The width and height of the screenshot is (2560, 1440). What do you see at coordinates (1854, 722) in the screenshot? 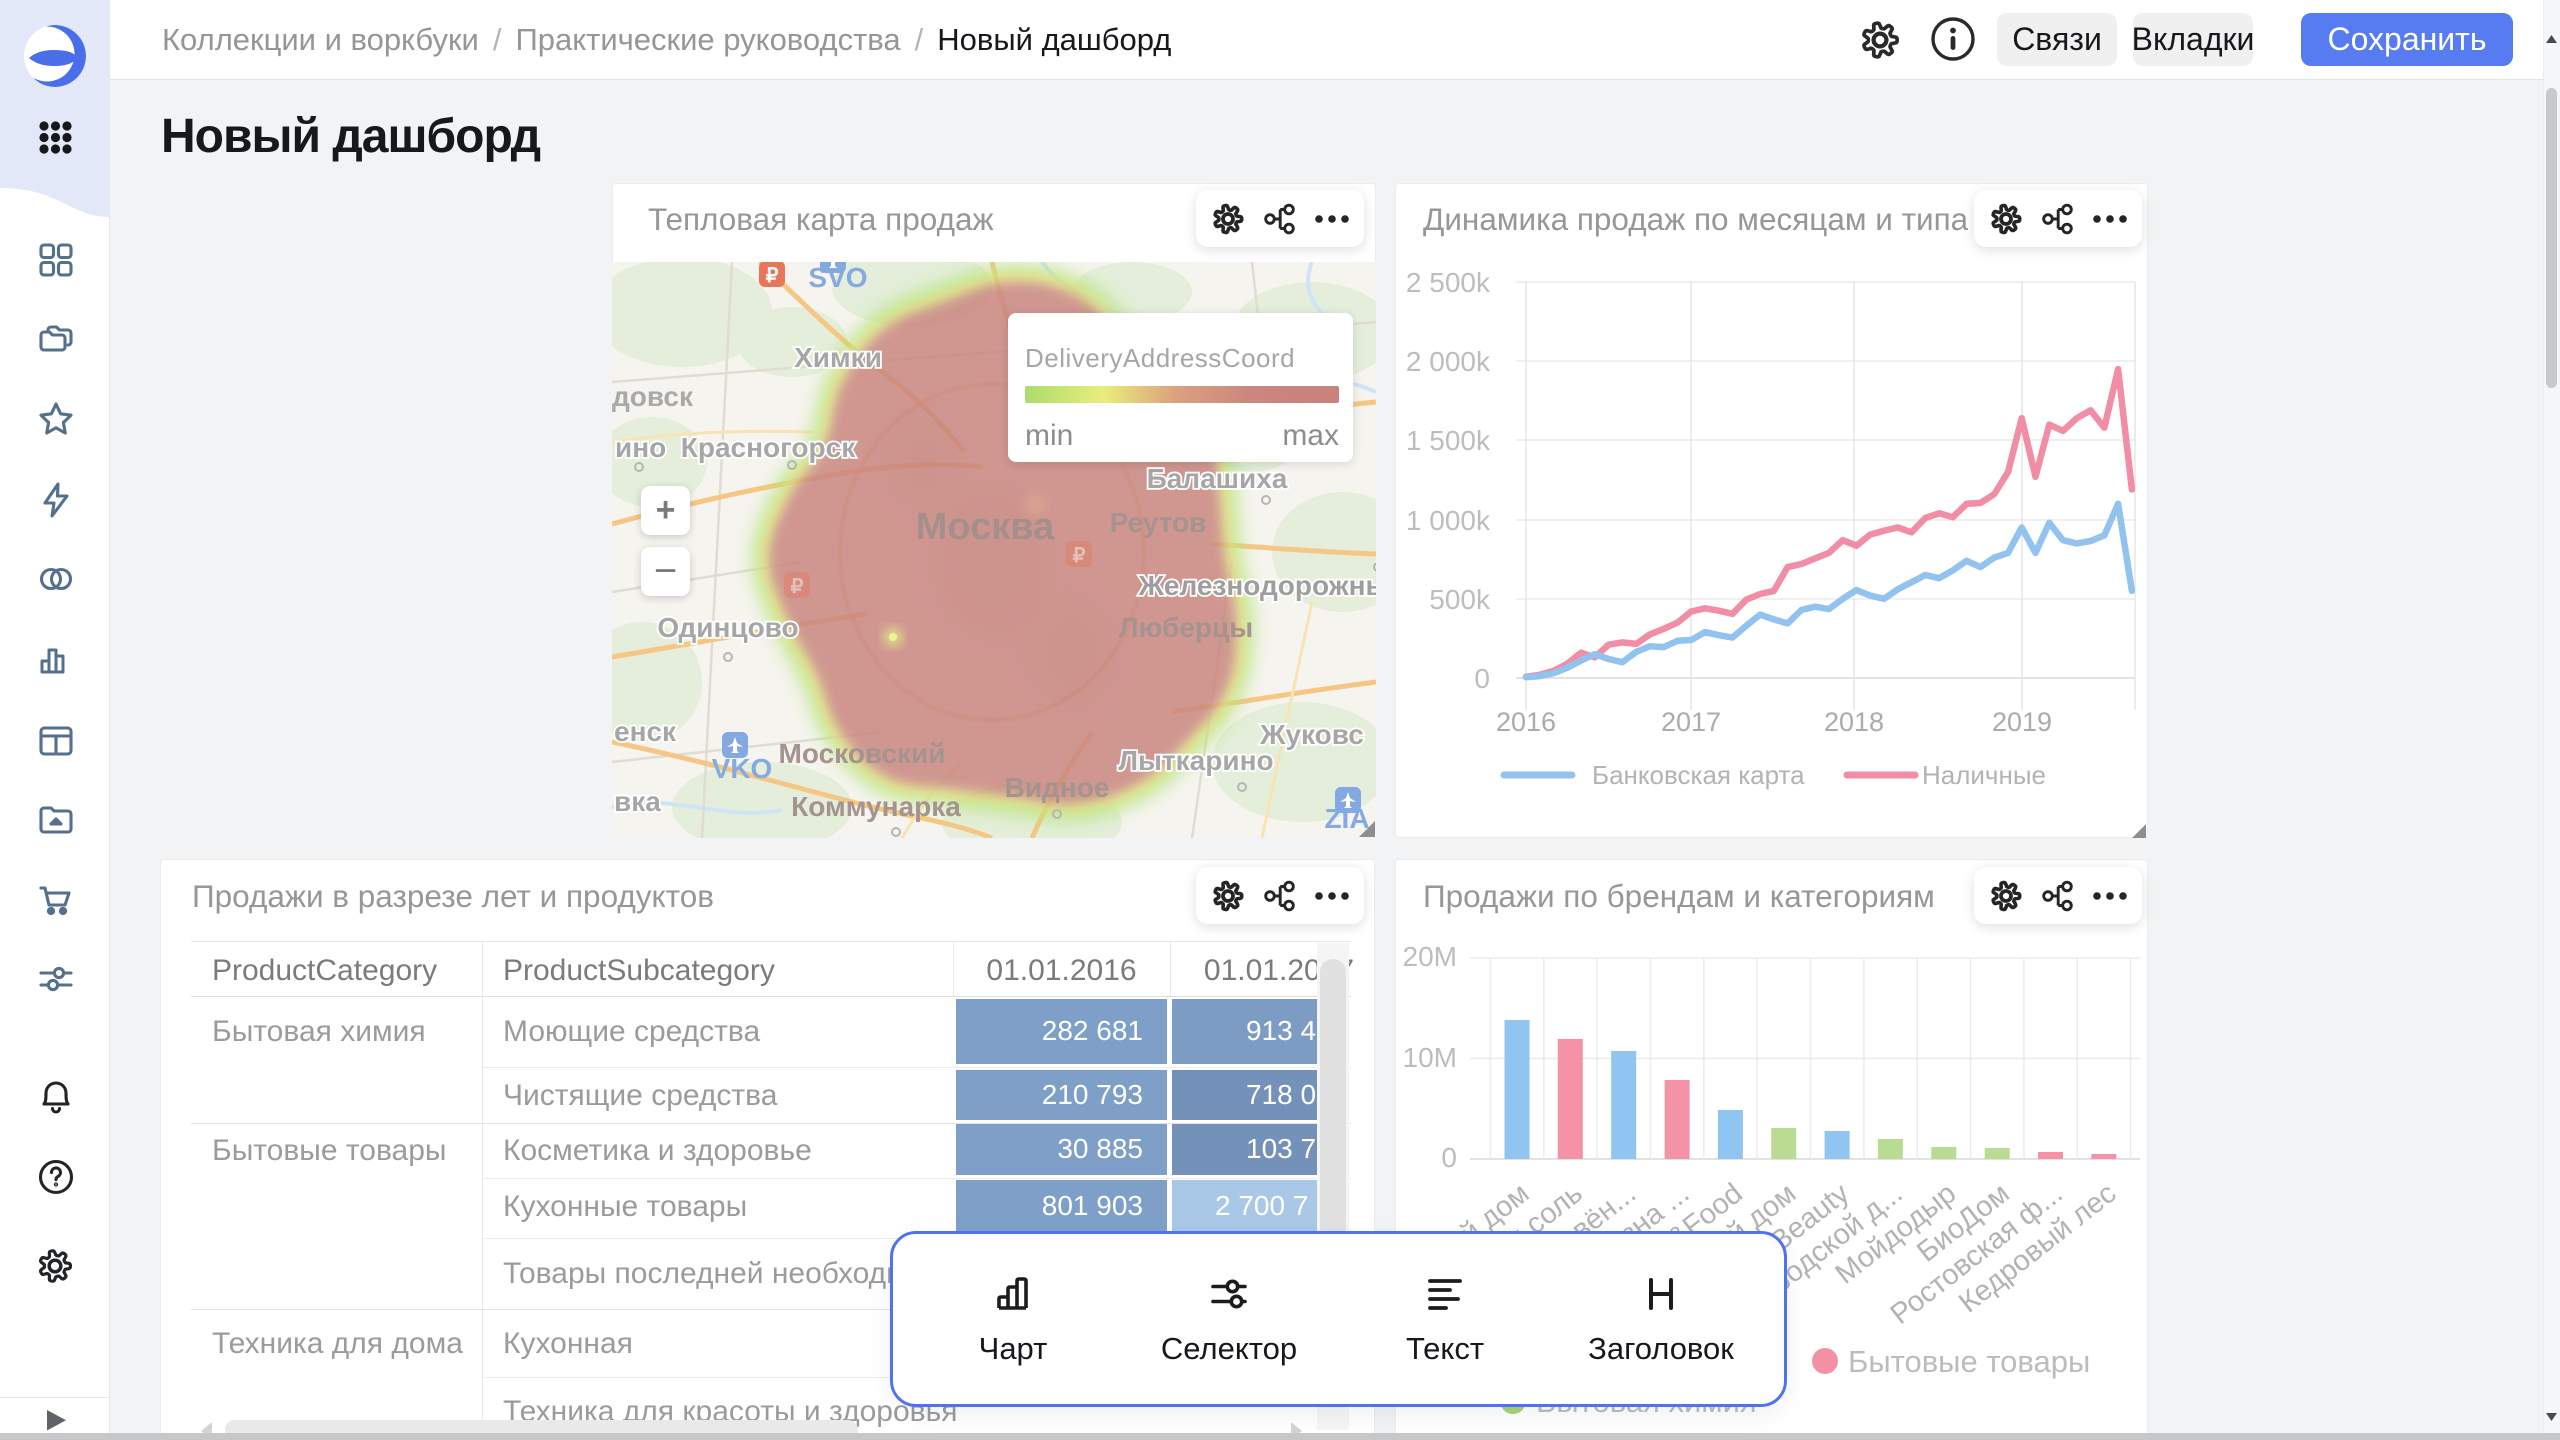
I see `svg-text: 2018` at bounding box center [1854, 722].